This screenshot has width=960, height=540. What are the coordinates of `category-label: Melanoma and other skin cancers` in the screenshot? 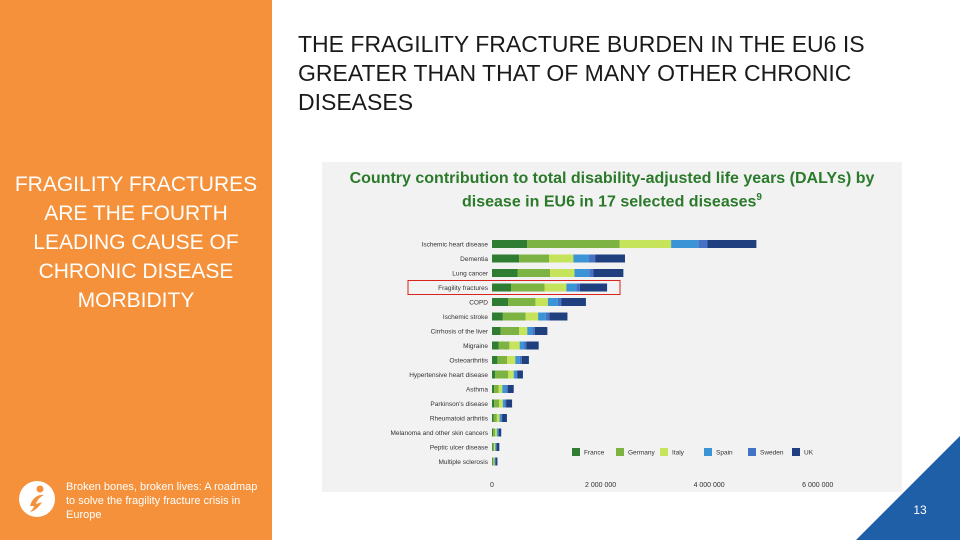 It's located at (439, 433).